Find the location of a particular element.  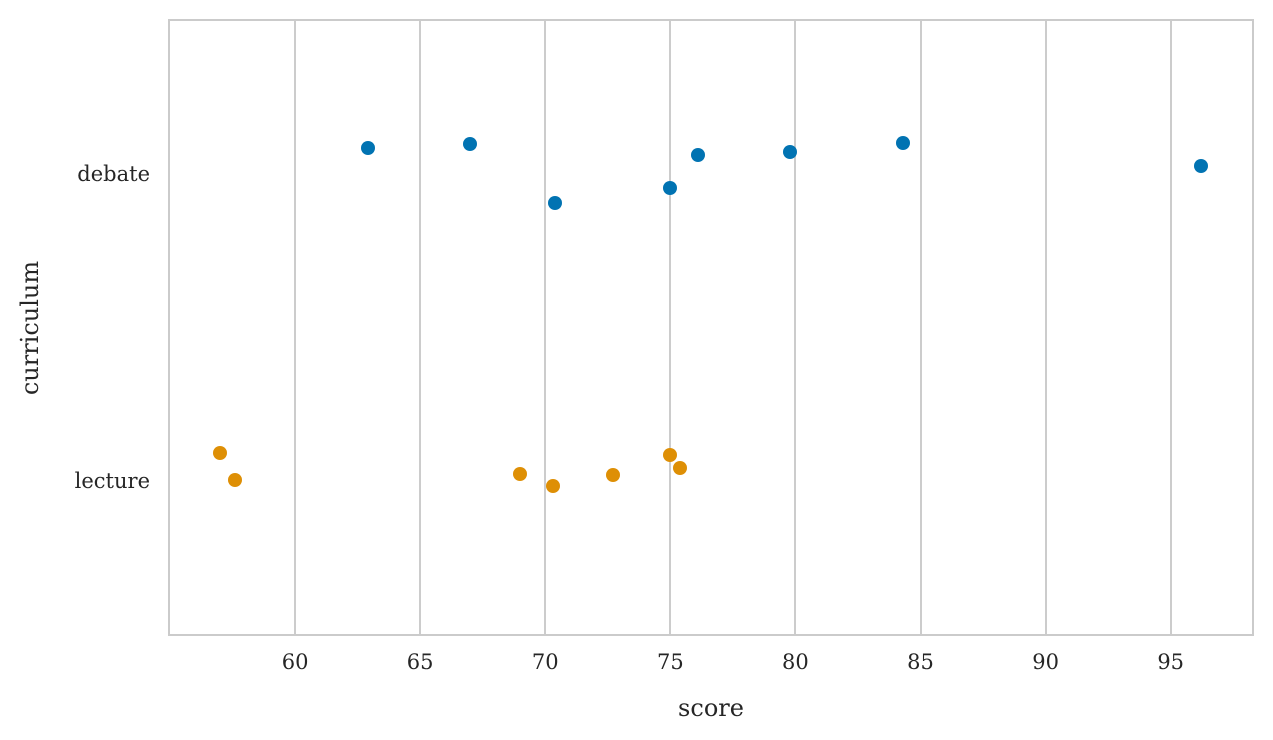

x-tick-label-60: 60 is located at coordinates (295, 662).